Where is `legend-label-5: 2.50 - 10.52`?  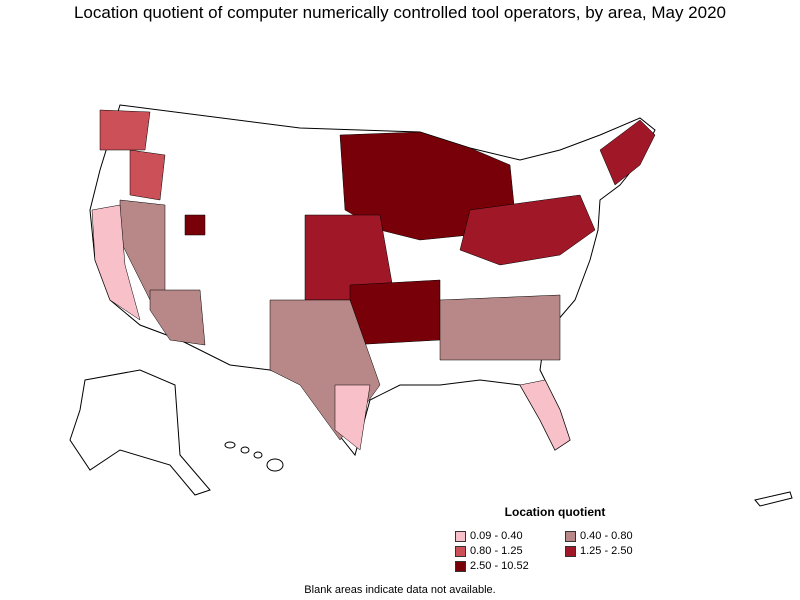
legend-label-5: 2.50 - 10.52 is located at coordinates (499, 566).